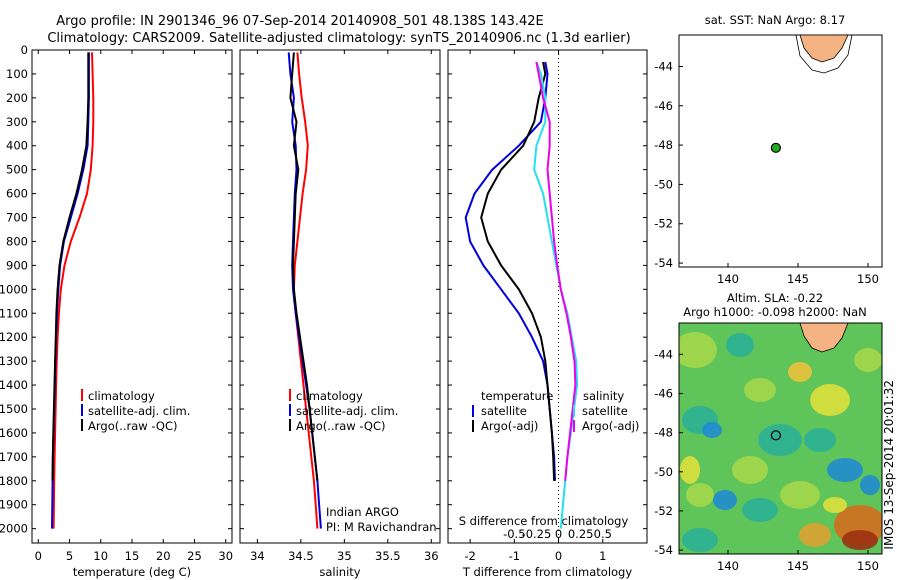 The width and height of the screenshot is (900, 580). What do you see at coordinates (14, 361) in the screenshot?
I see `y-tick-label: 1300` at bounding box center [14, 361].